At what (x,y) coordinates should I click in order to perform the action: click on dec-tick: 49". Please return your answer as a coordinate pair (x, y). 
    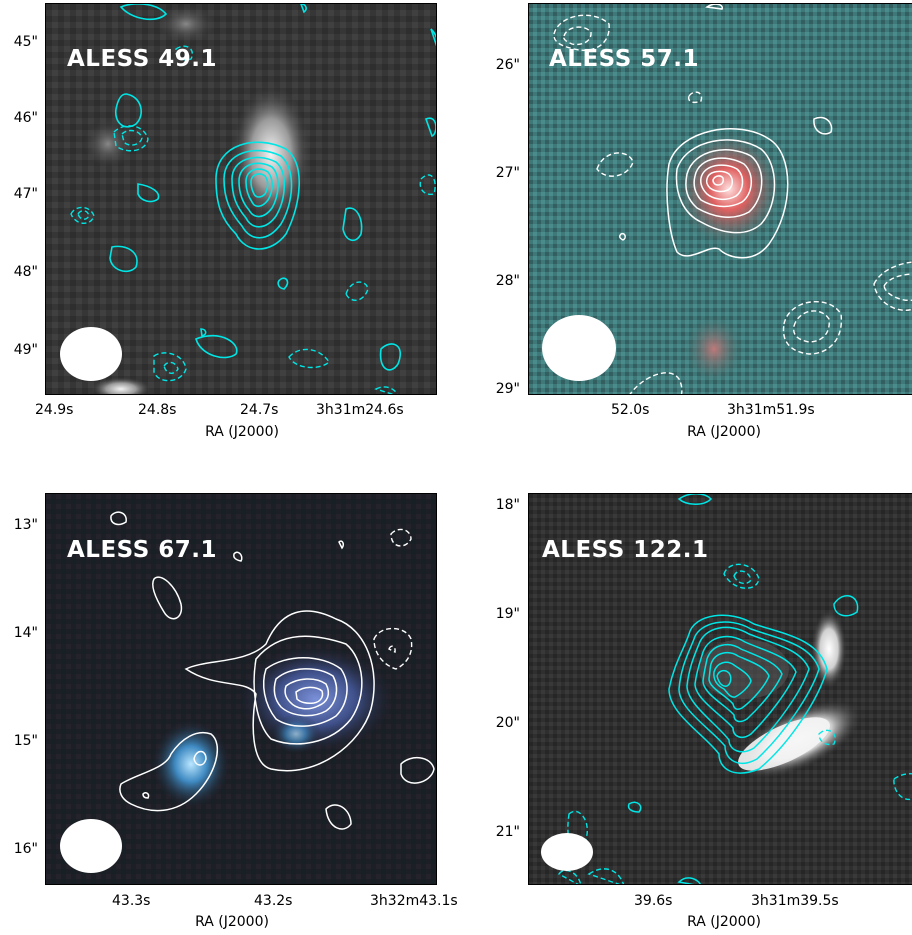
    Looking at the image, I should click on (25, 350).